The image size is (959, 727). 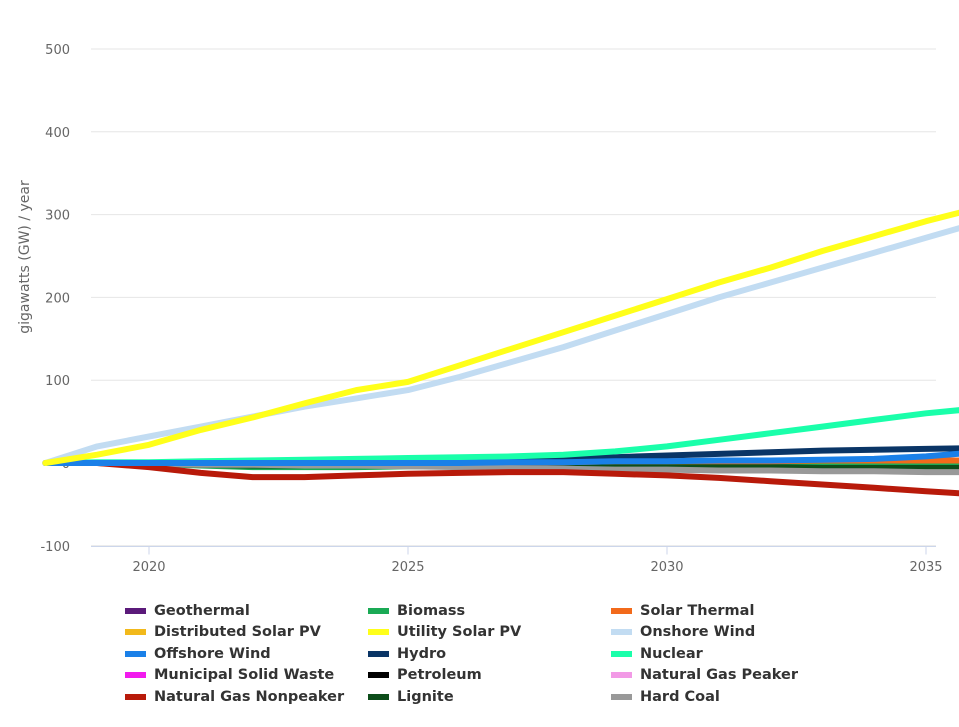 I want to click on y-tick-label: -100, so click(x=55, y=547).